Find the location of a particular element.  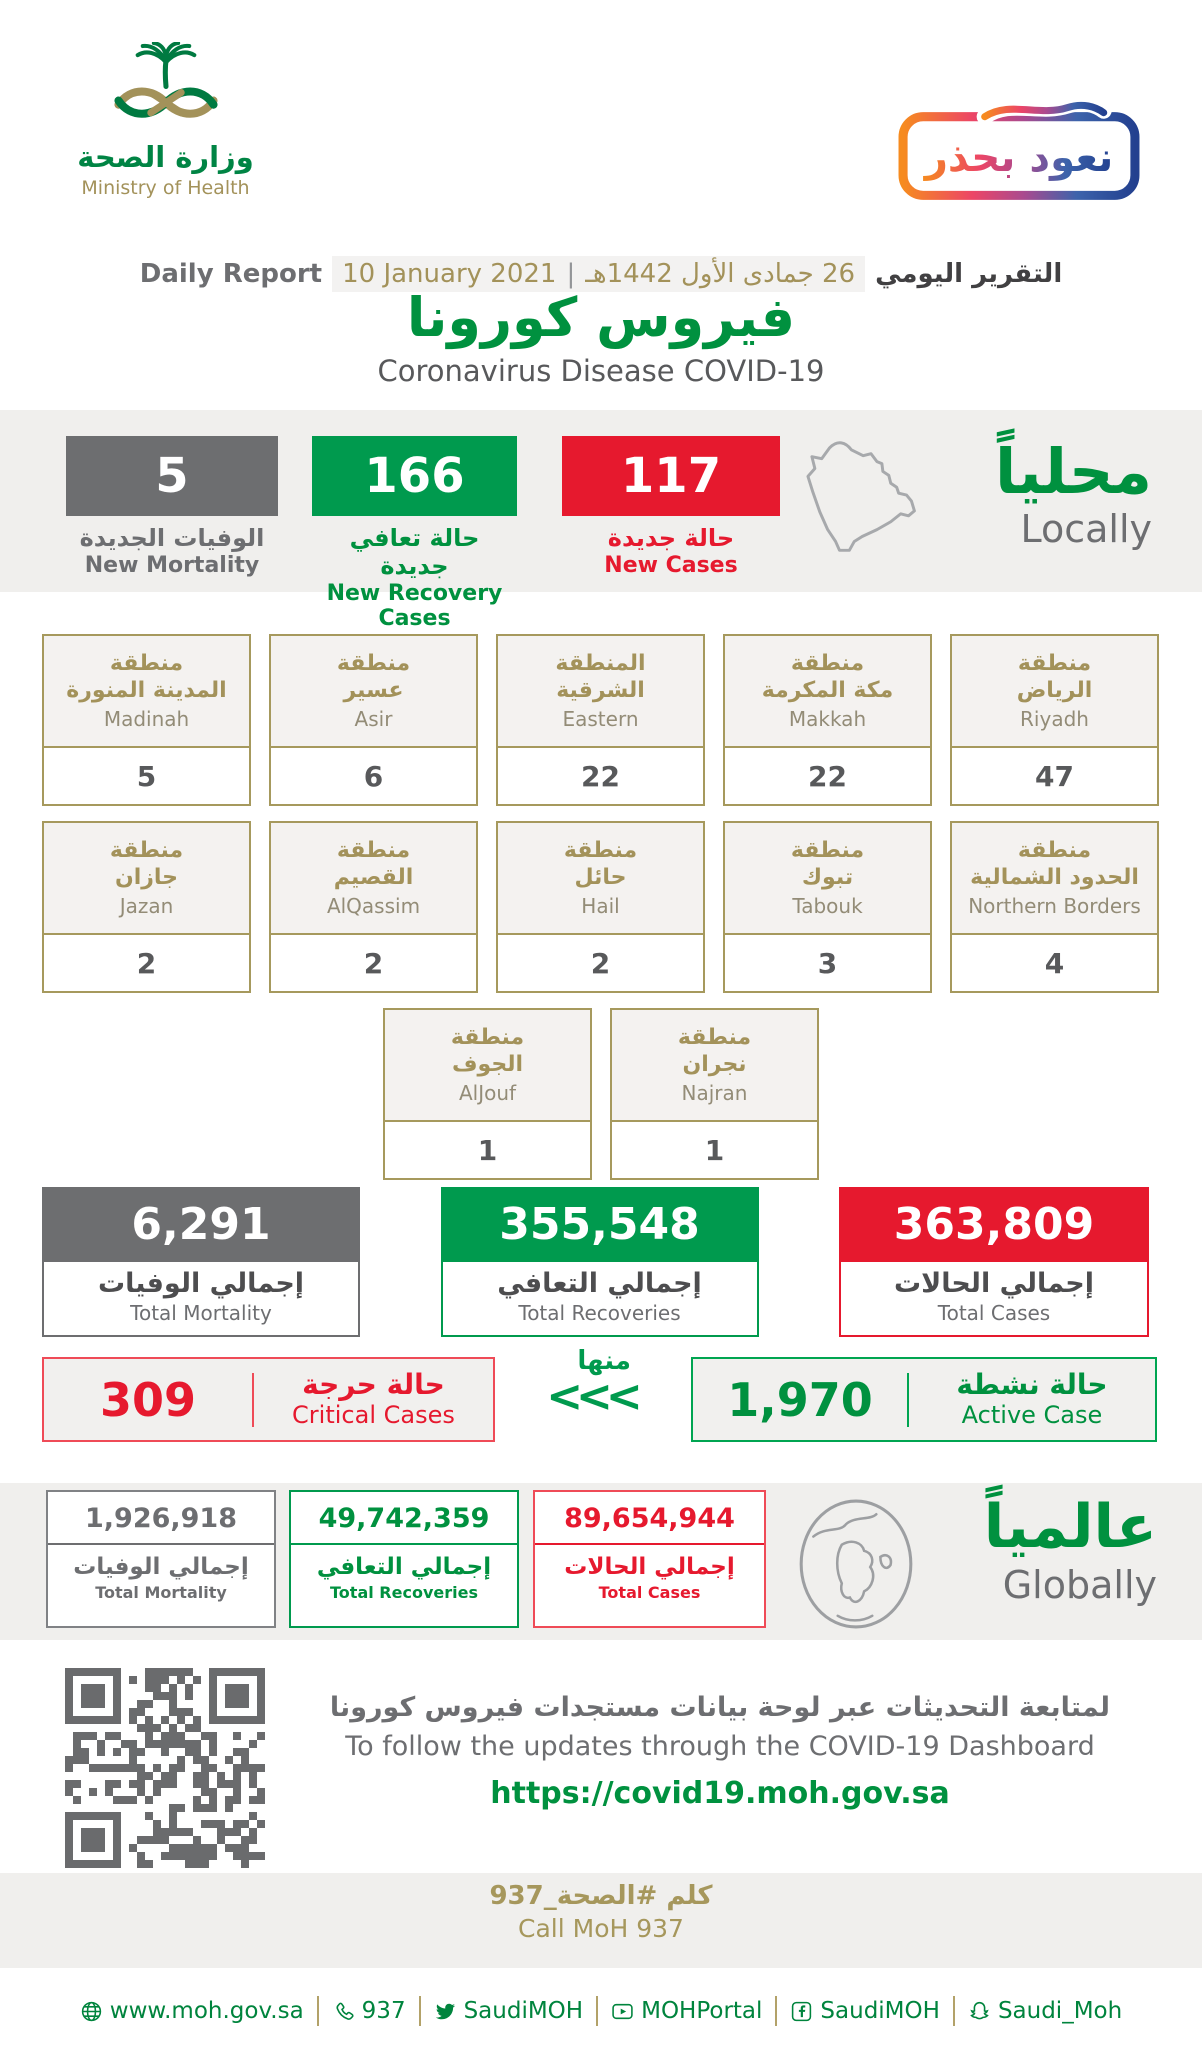

global-mortality-box: 1,926,918 إجمالي الوفيات Total Mortality is located at coordinates (161, 1559).